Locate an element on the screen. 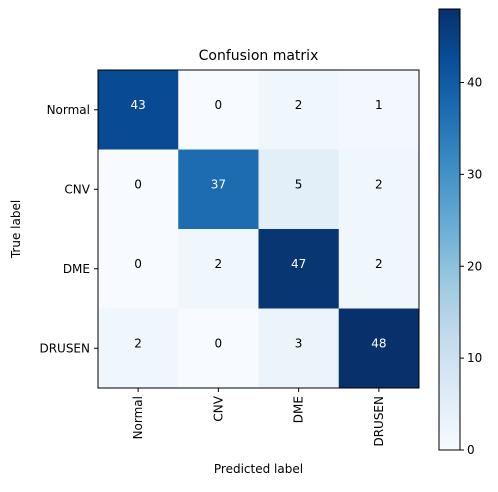 This screenshot has width=498, height=492. y-tick-label: DRUSEN is located at coordinates (64, 348).